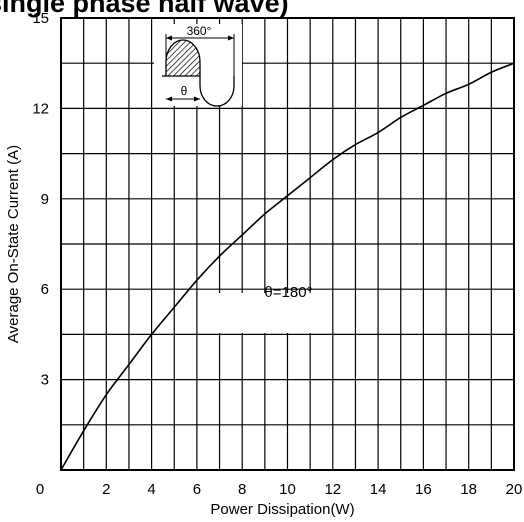 The height and width of the screenshot is (522, 524). Describe the element at coordinates (40, 108) in the screenshot. I see `y-tick-label: 12` at that location.